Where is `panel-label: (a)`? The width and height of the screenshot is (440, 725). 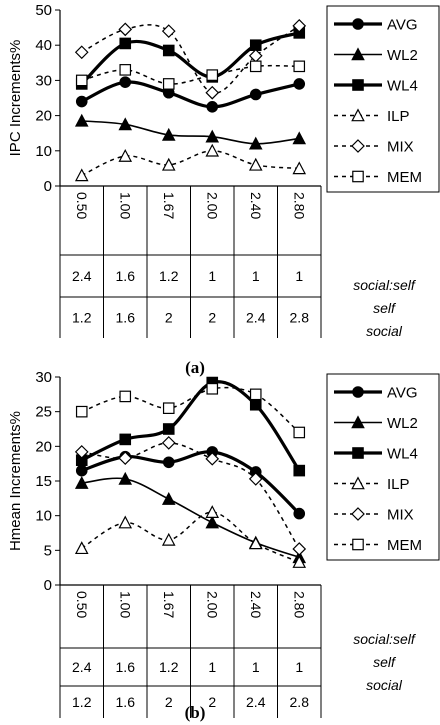 panel-label: (a) is located at coordinates (195, 367).